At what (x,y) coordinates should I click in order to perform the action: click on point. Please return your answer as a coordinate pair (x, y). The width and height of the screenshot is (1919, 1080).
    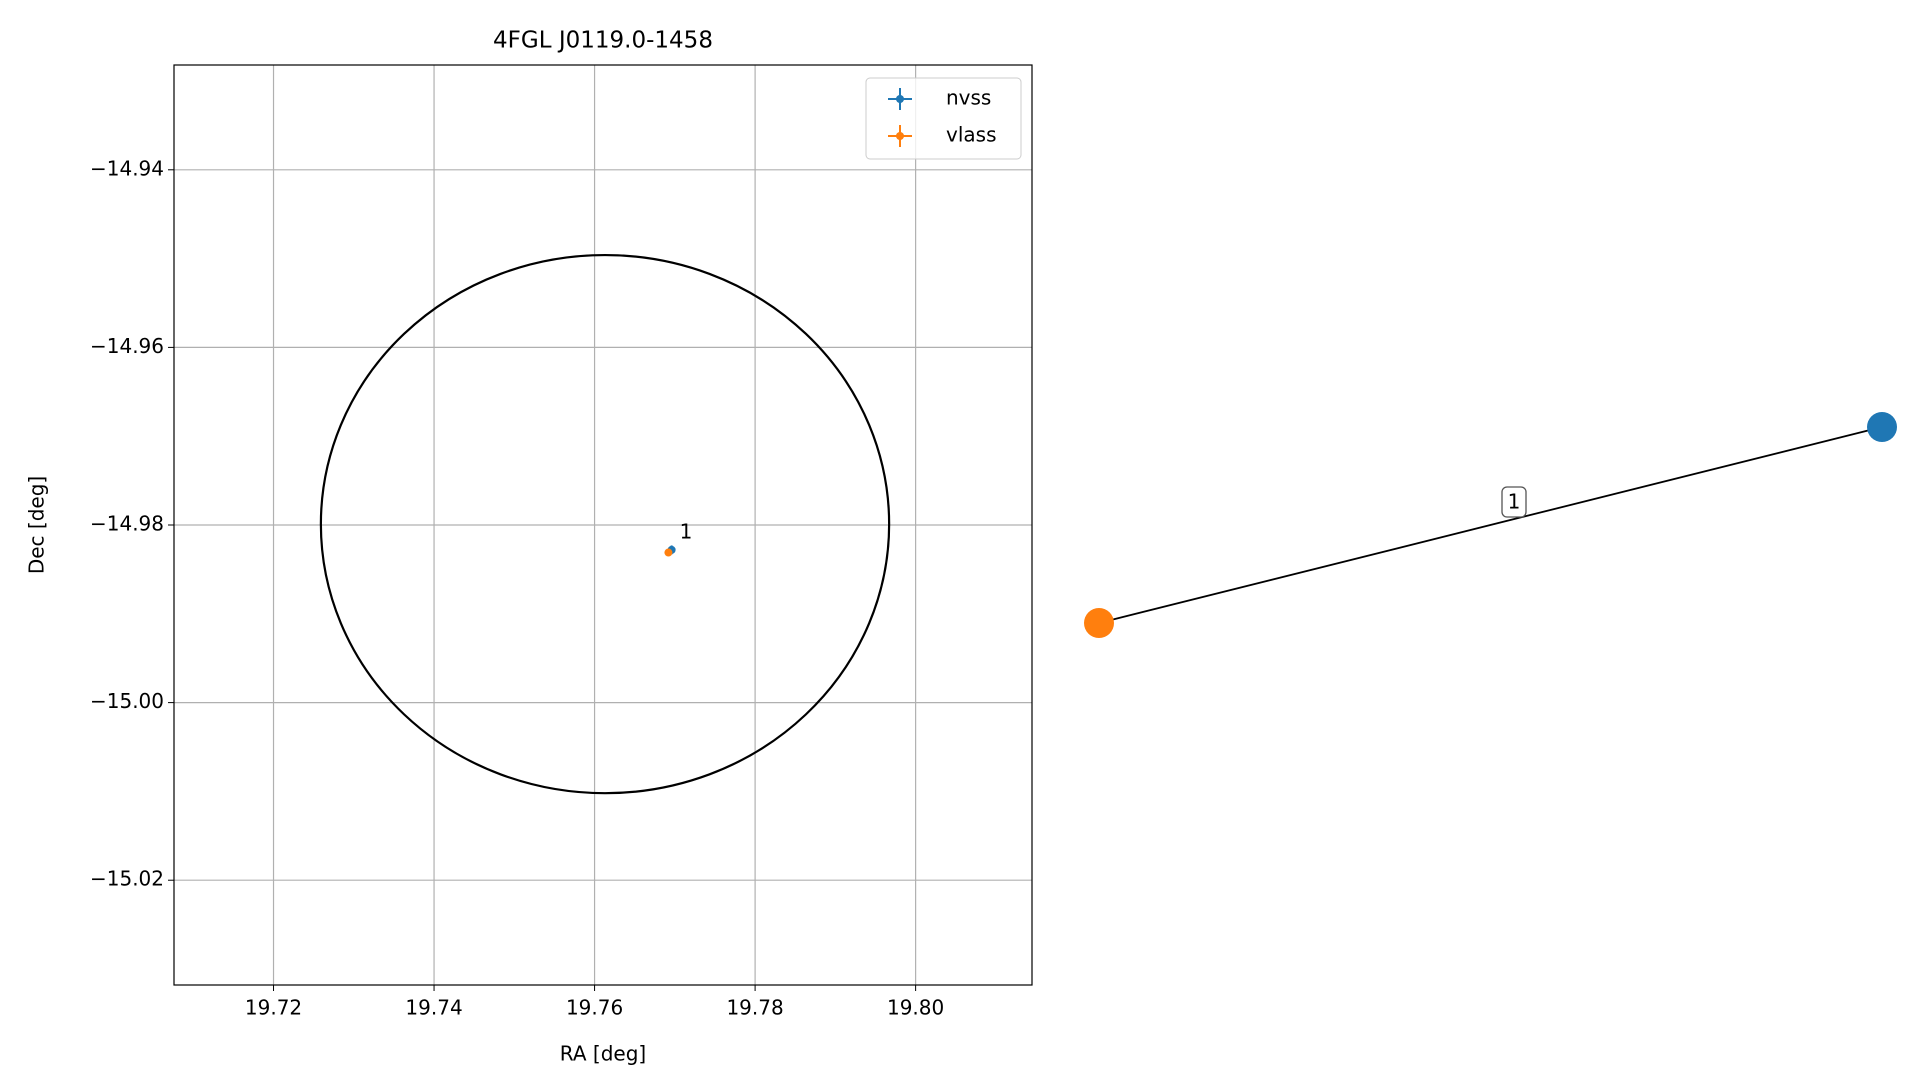
    Looking at the image, I should click on (668, 552).